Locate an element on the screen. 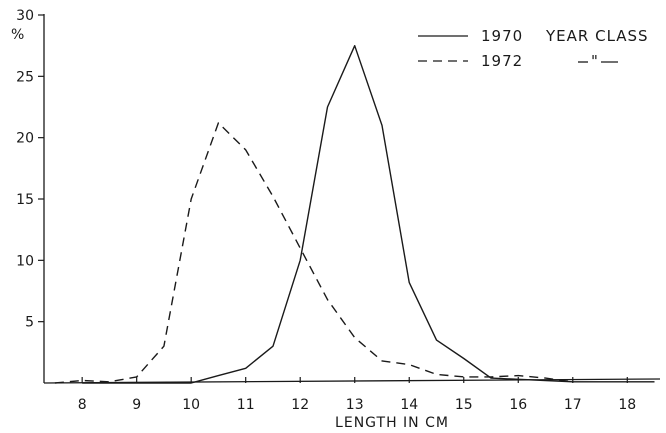 This screenshot has height=433, width=666. x-tick-label: 14 is located at coordinates (409, 405).